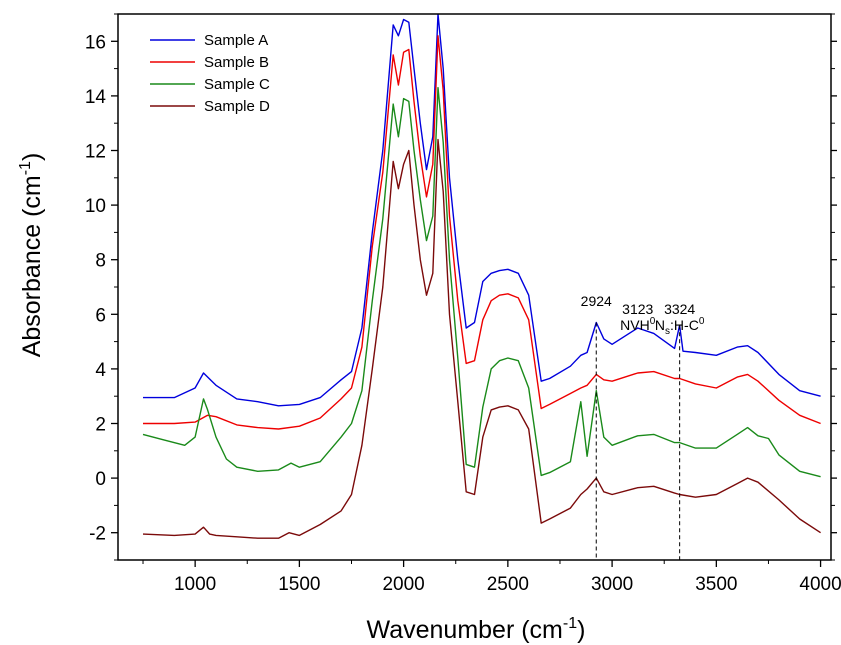 The height and width of the screenshot is (645, 841). I want to click on legend: Sample A Sample B Sample C Sample D, so click(210, 73).